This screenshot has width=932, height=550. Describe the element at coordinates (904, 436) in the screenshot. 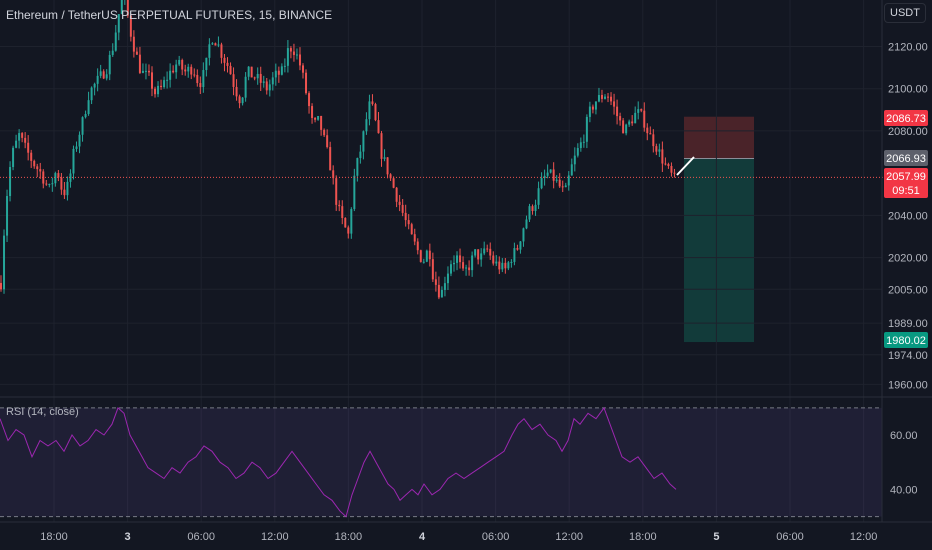

I see `rsi-tick-label: 60.00` at that location.